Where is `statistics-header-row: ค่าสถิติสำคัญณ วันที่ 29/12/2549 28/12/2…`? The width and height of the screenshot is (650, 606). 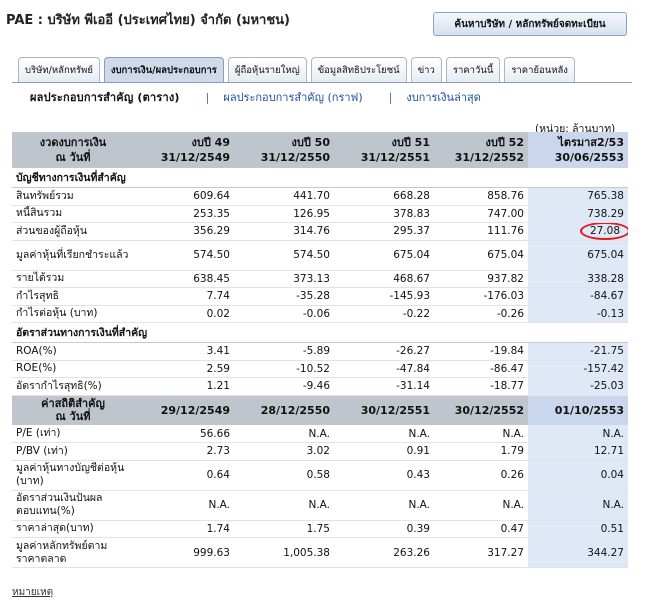
statistics-header-row: ค่าสถิติสำคัญณ วันที่ 29/12/2549 28/12/2… is located at coordinates (320, 410).